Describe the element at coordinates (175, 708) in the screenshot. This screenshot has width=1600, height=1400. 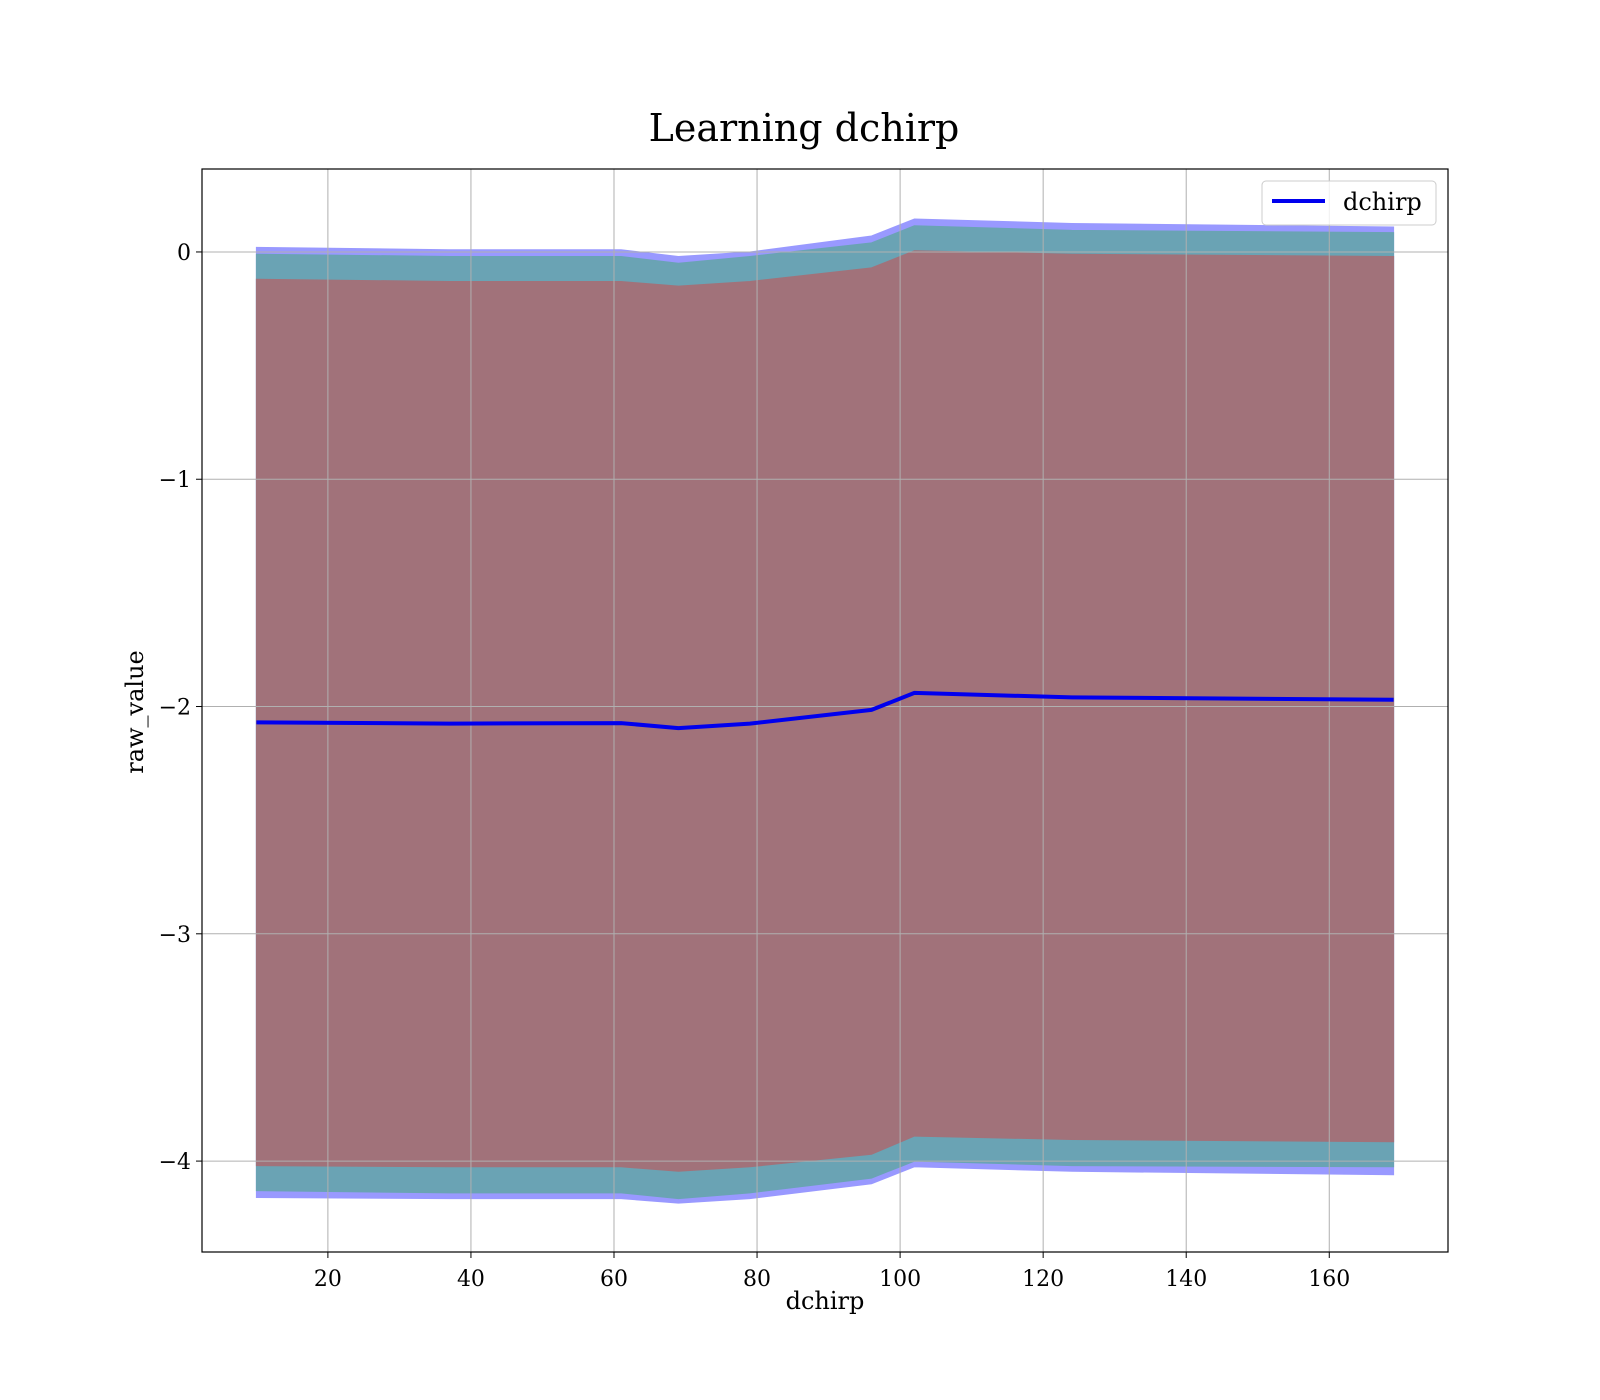
I see `y-tick-label: −2` at that location.